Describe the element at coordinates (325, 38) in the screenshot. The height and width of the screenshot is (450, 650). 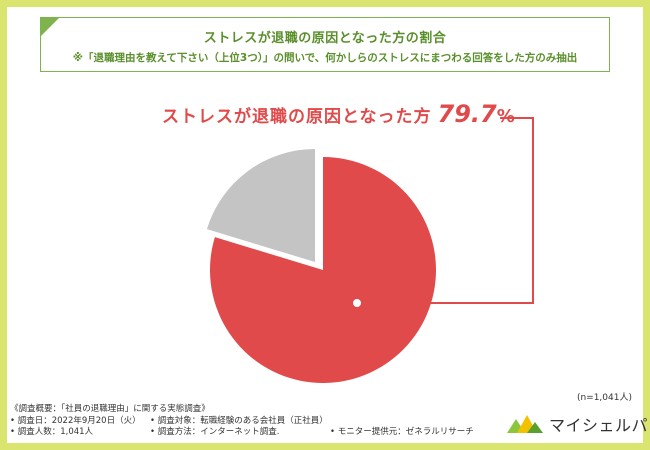
I see `chart-title: ストレスが退職の原因となった方の割合` at that location.